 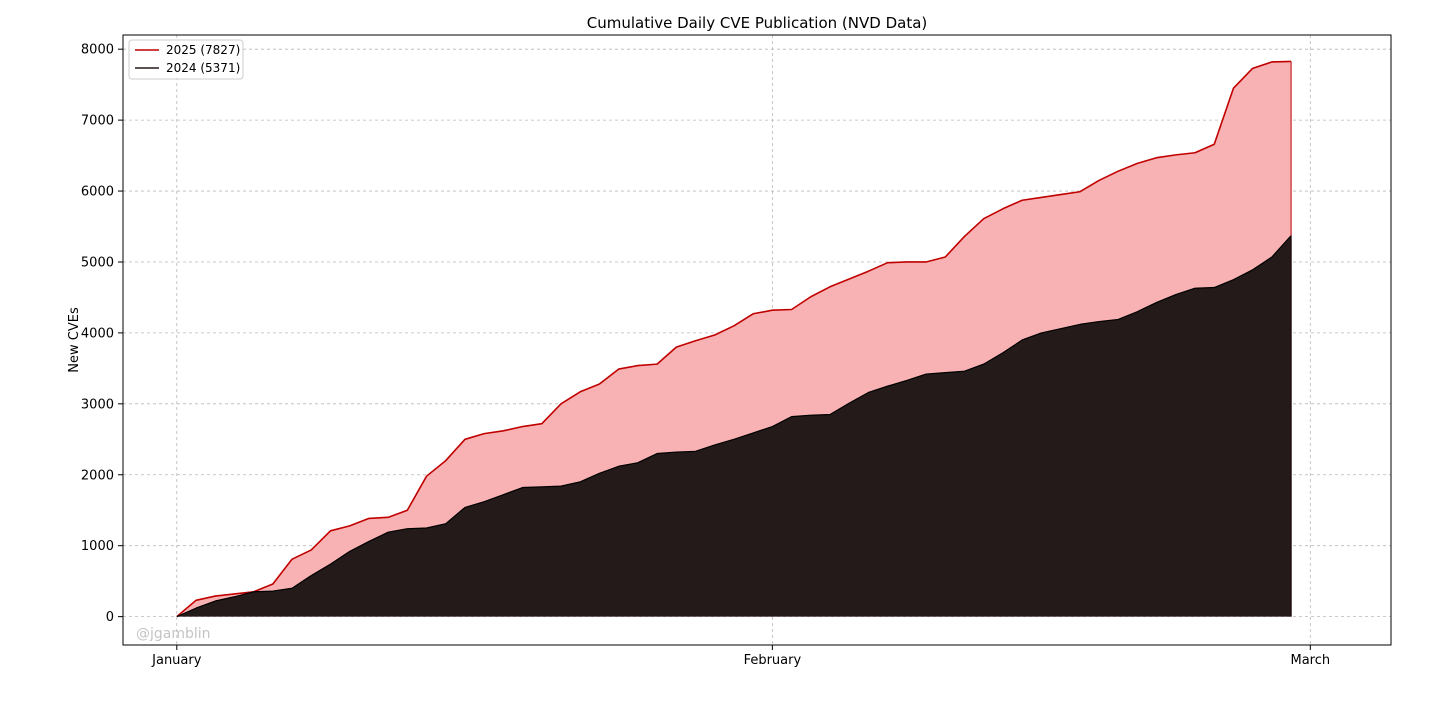 What do you see at coordinates (97, 546) in the screenshot?
I see `y-tick-label: 1000` at bounding box center [97, 546].